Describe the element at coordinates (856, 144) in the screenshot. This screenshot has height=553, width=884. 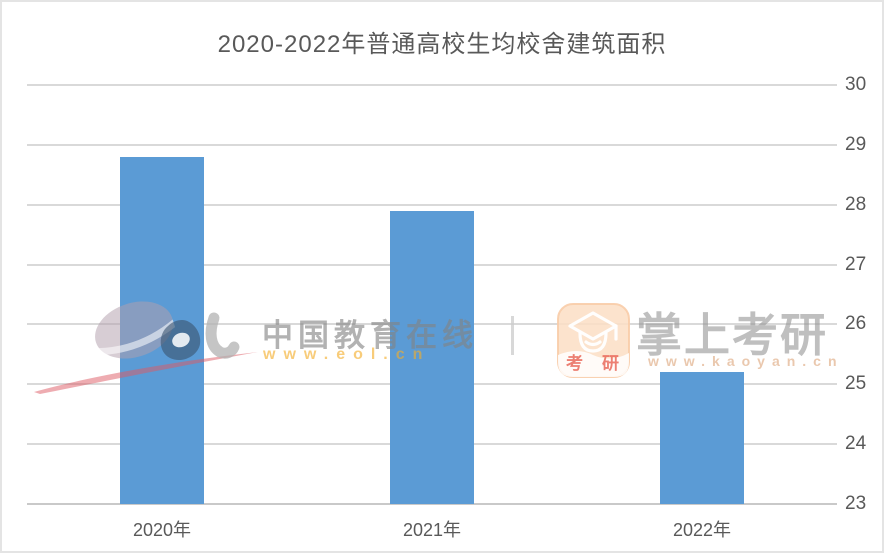
I see `y-tick-label-29: 29` at that location.